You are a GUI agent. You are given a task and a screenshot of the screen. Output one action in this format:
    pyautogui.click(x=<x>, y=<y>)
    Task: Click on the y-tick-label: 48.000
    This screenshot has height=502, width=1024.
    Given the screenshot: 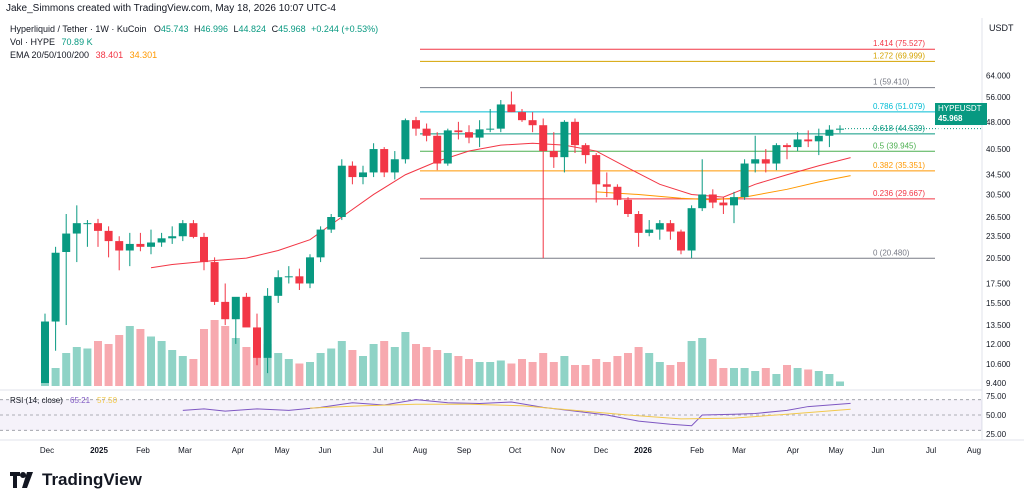 What is the action you would take?
    pyautogui.click(x=998, y=122)
    